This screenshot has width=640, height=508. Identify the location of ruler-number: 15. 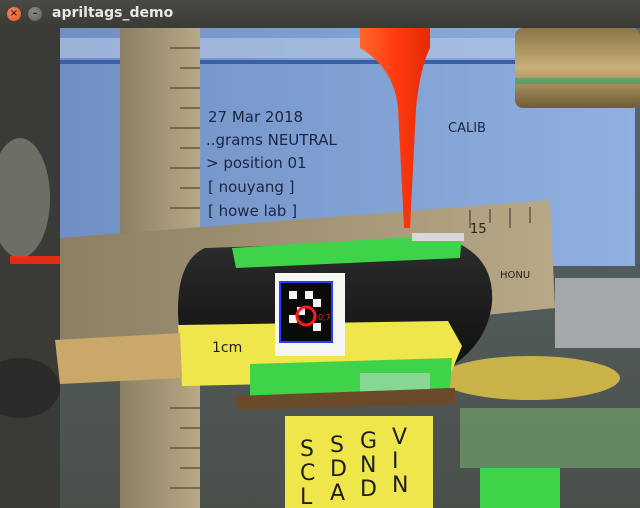
(478, 229).